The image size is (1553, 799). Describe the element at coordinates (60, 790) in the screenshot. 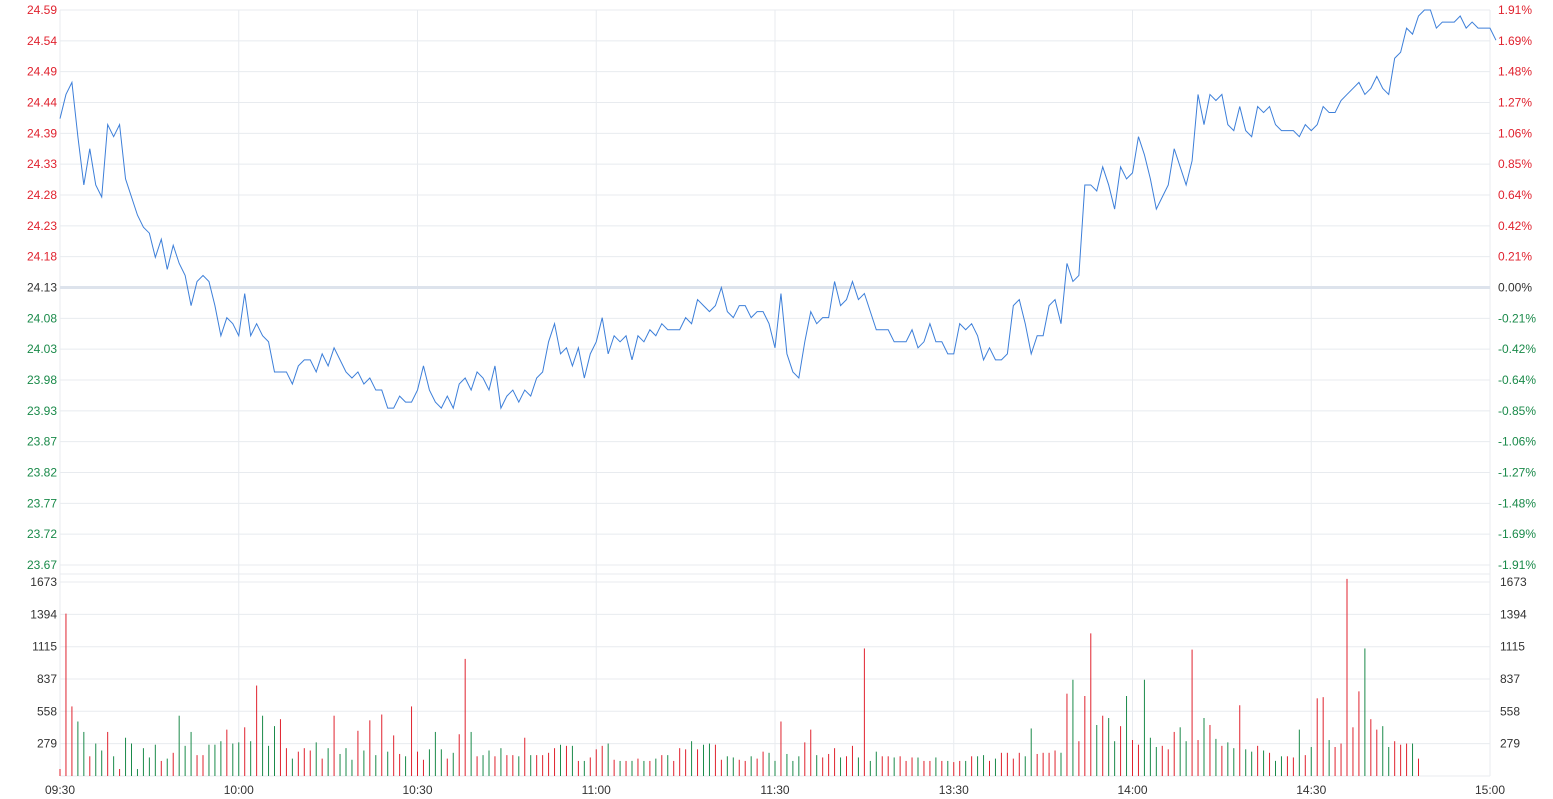

I see `time-tick-label: 09:30` at that location.